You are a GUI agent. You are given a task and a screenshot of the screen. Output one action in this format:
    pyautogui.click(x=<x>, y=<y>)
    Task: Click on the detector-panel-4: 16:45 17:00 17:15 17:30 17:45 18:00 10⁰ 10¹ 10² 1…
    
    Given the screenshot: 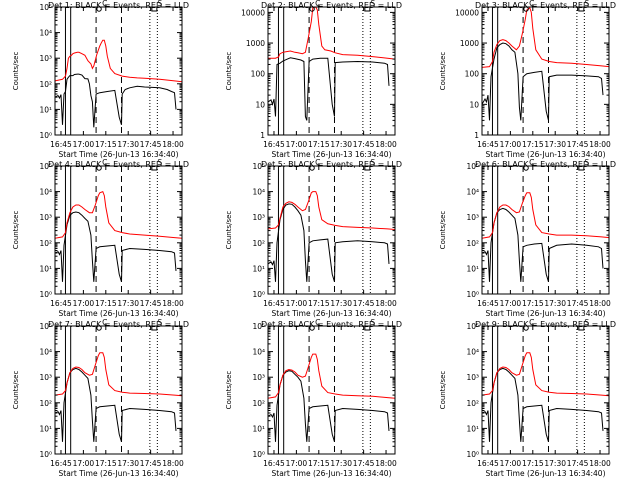 What is the action you would take?
    pyautogui.click(x=100, y=238)
    